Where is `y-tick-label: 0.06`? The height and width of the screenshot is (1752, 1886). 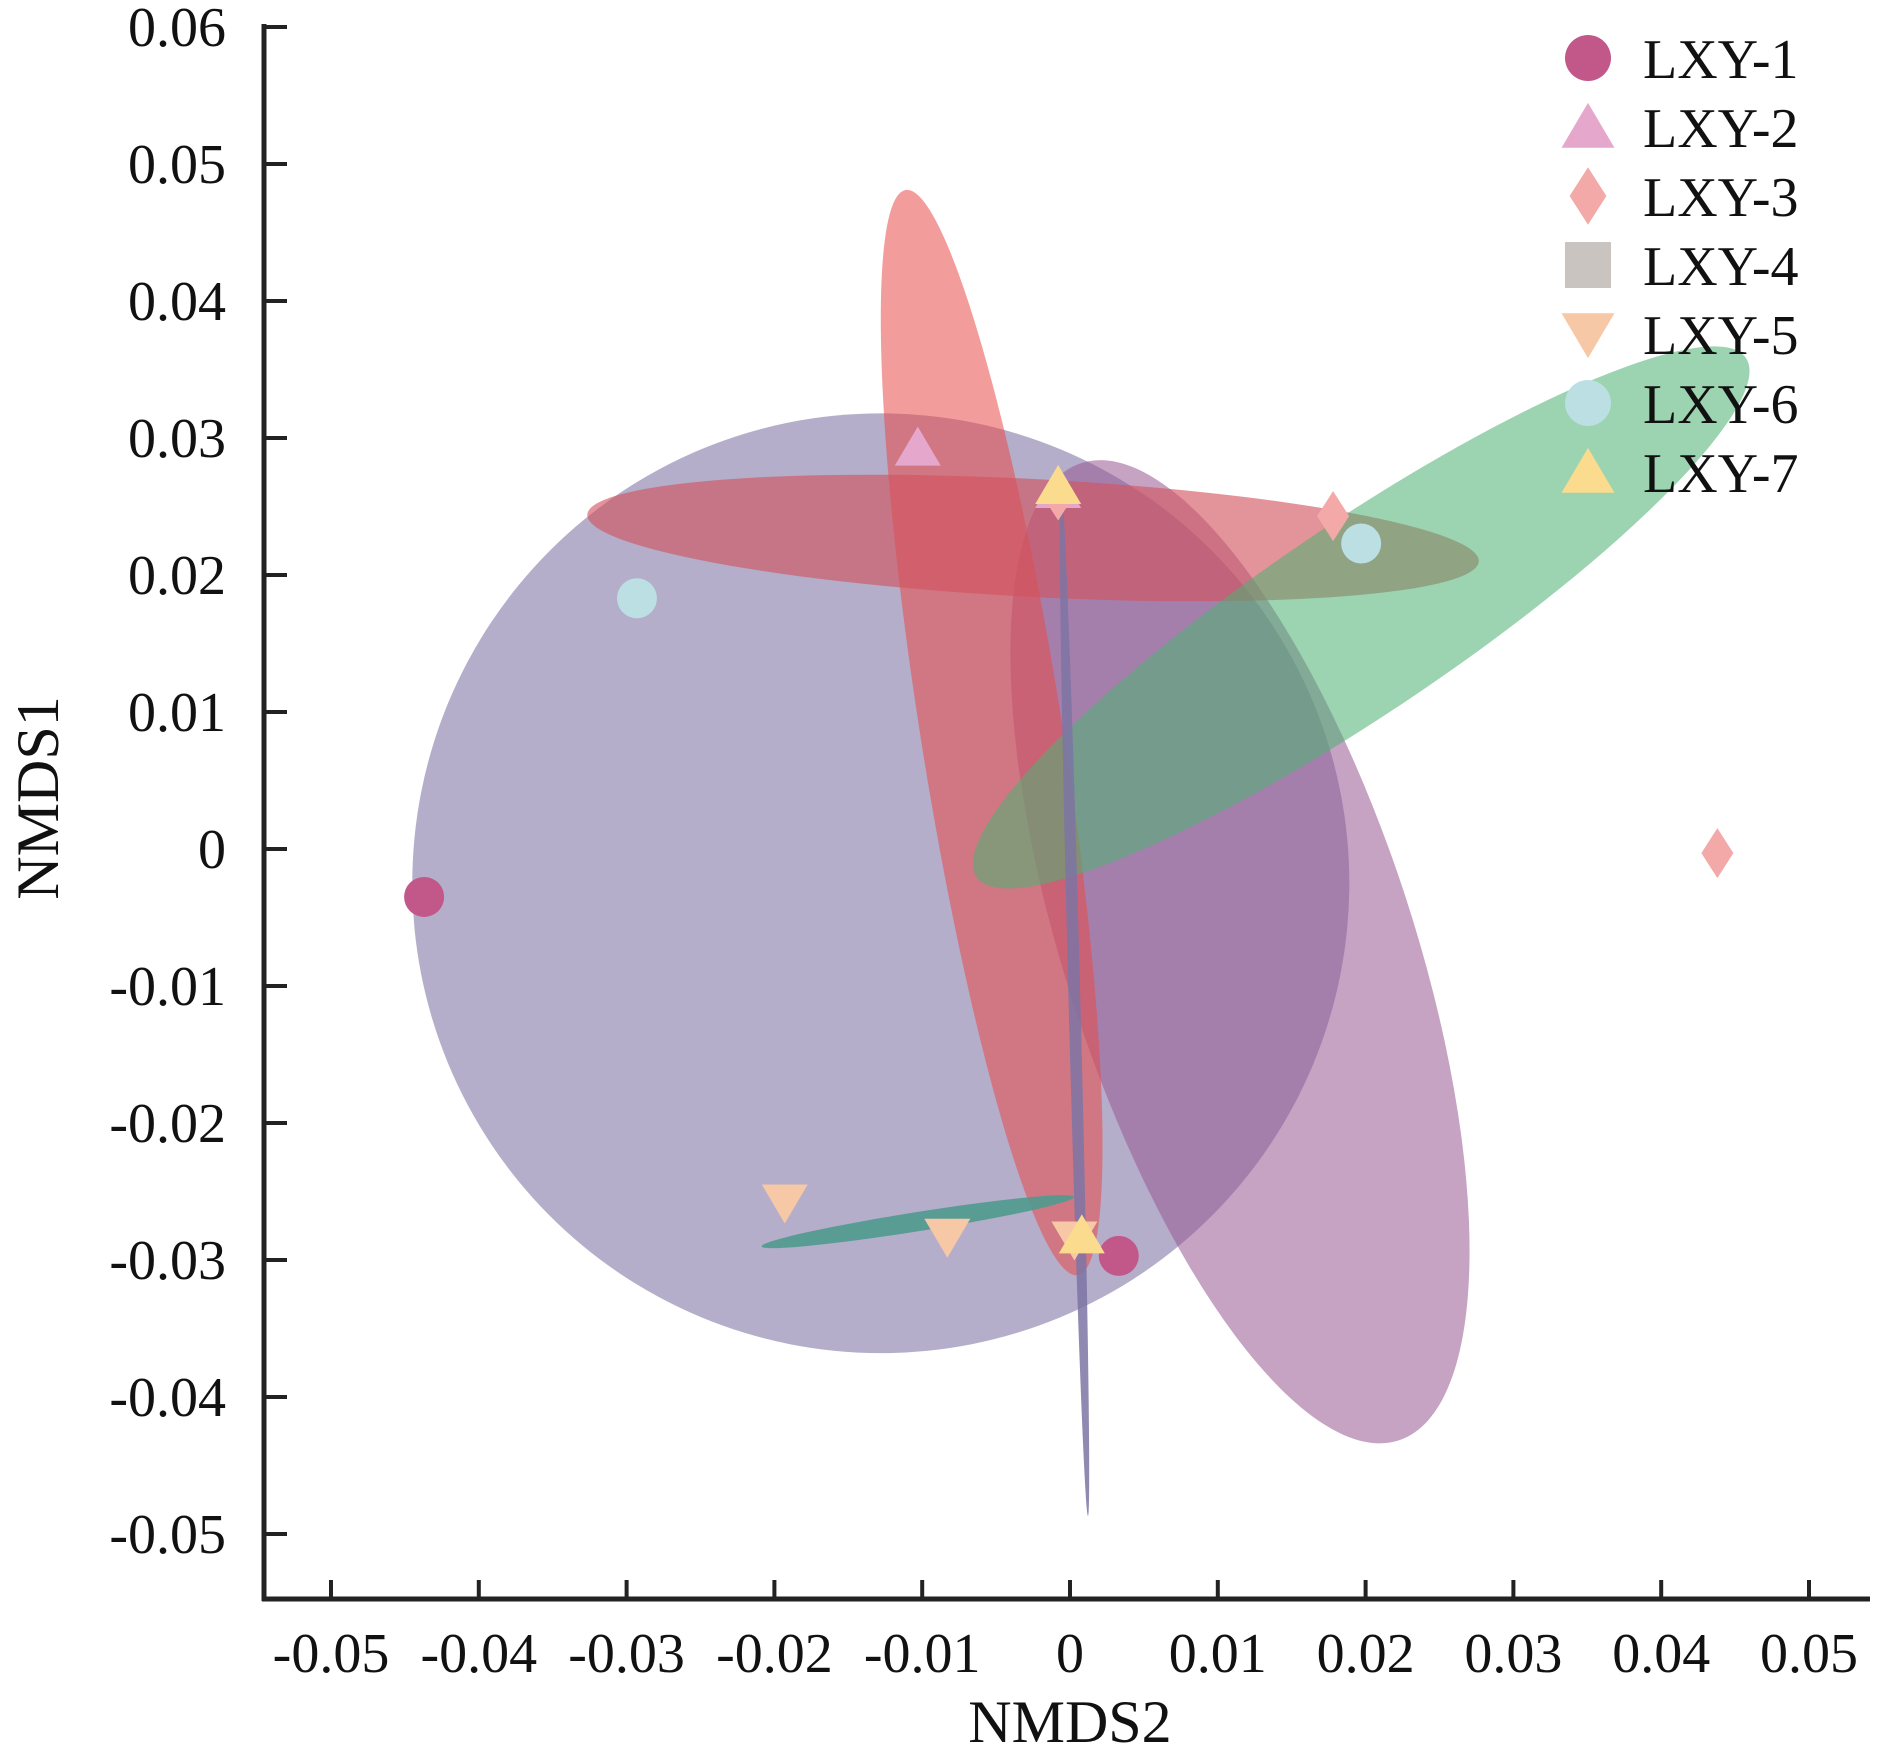
y-tick-label: 0.06 is located at coordinates (177, 29).